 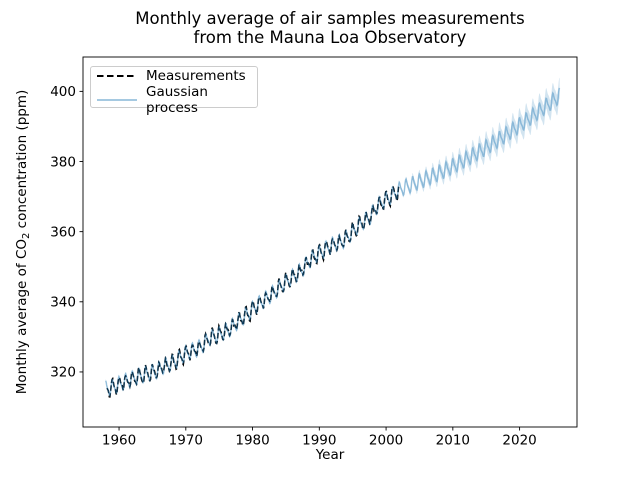 What do you see at coordinates (63, 303) in the screenshot?
I see `y-tick-label: 340` at bounding box center [63, 303].